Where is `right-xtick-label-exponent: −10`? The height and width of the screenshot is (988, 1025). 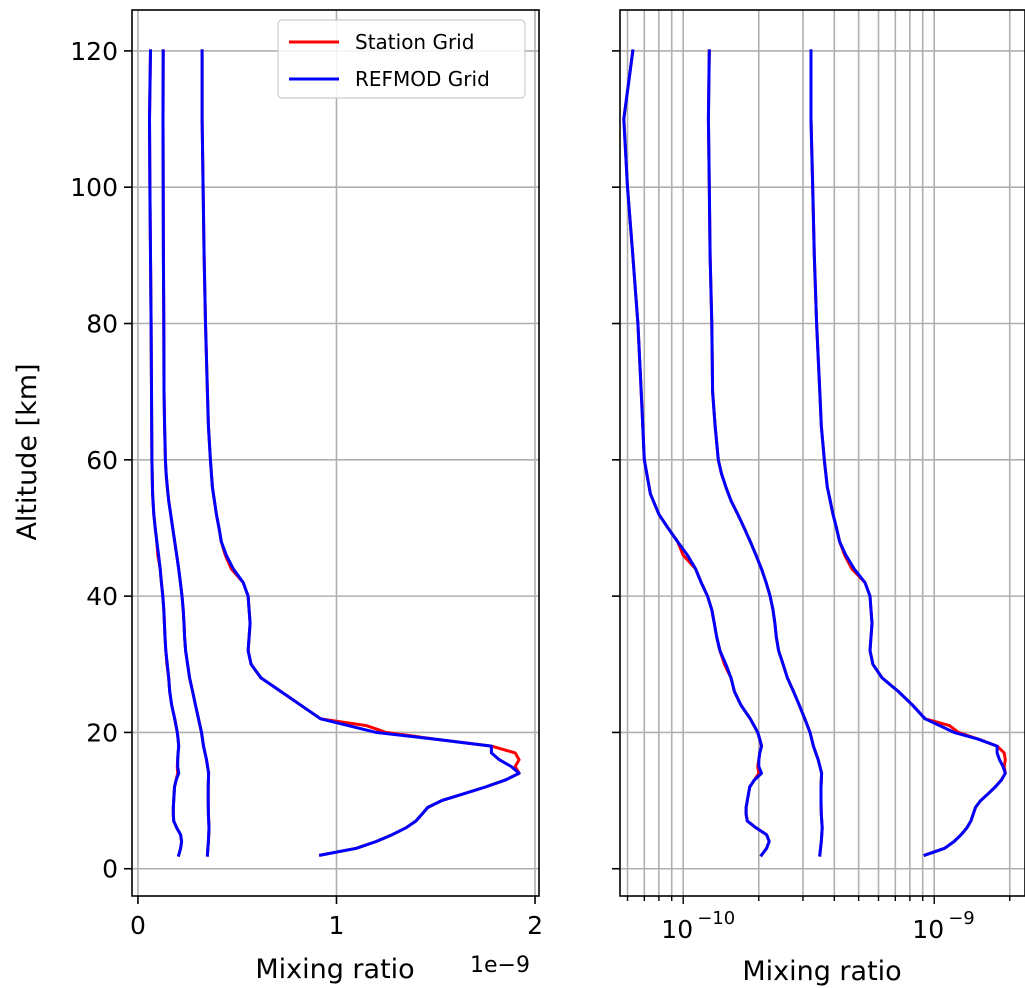
right-xtick-label-exponent: −10 is located at coordinates (716, 918).